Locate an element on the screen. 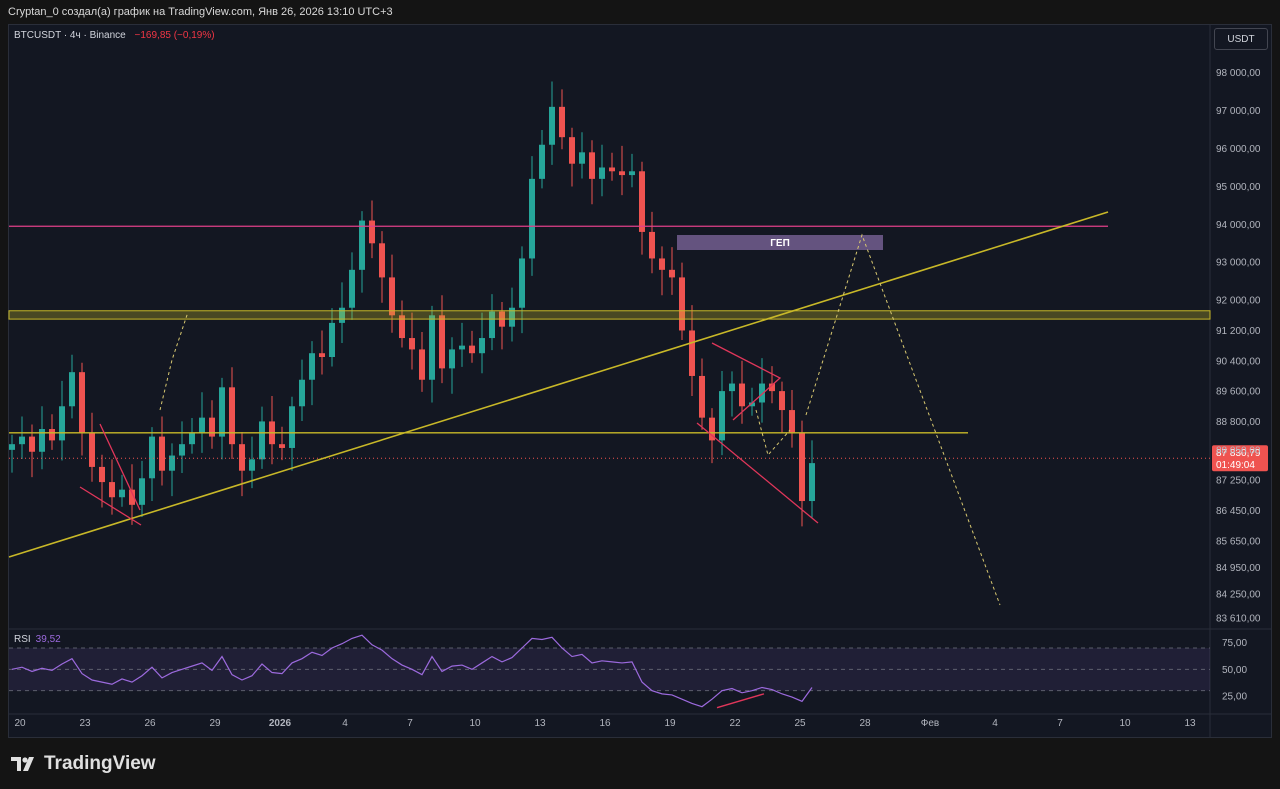  time-tick-label: 10 is located at coordinates (1125, 723).